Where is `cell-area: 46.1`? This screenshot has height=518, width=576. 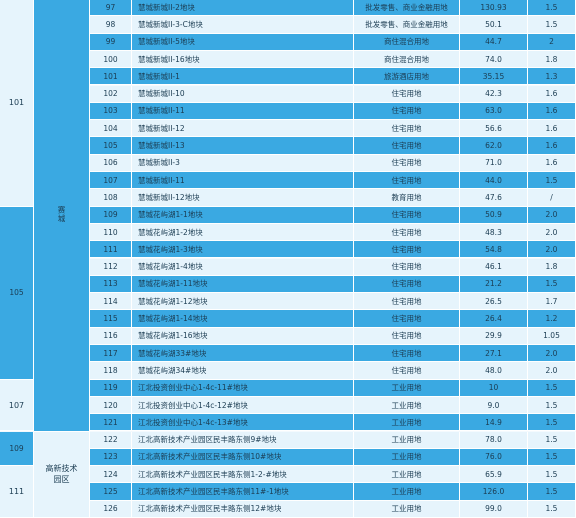
cell-area: 46.1 is located at coordinates (494, 267).